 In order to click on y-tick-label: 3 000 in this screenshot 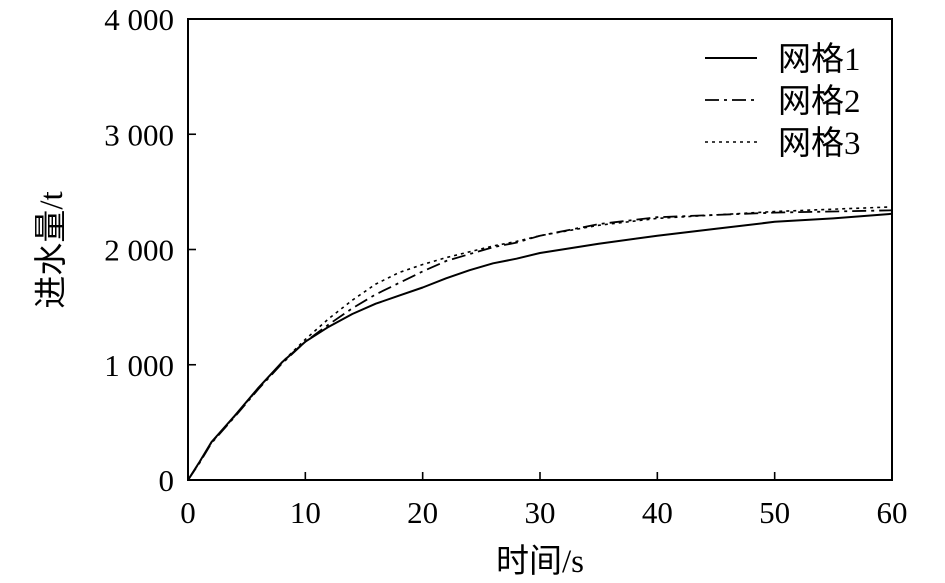, I will do `click(139, 134)`.